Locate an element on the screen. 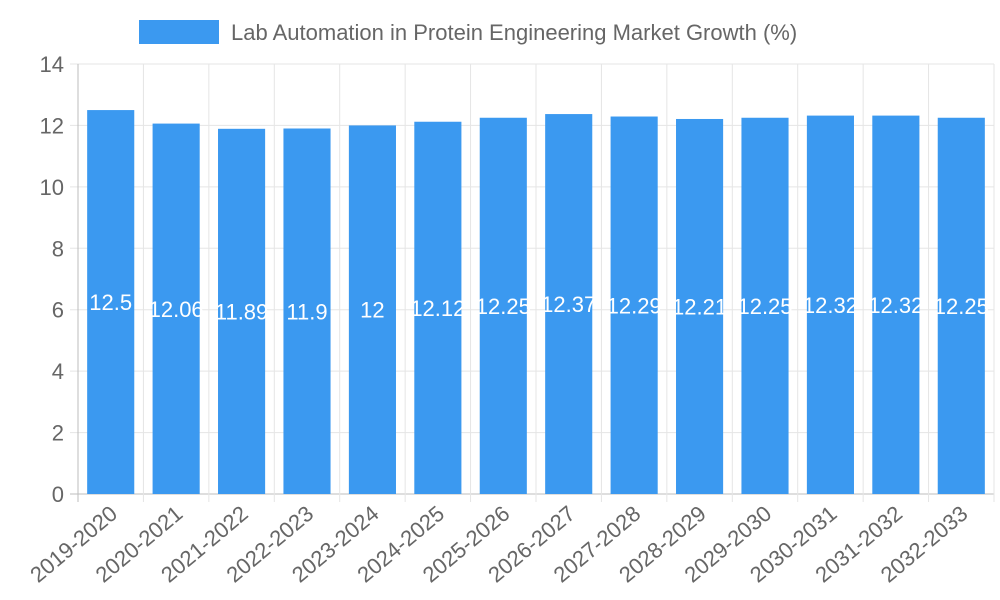 Image resolution: width=1000 pixels, height=600 pixels. data-label: 11.89 is located at coordinates (241, 311).